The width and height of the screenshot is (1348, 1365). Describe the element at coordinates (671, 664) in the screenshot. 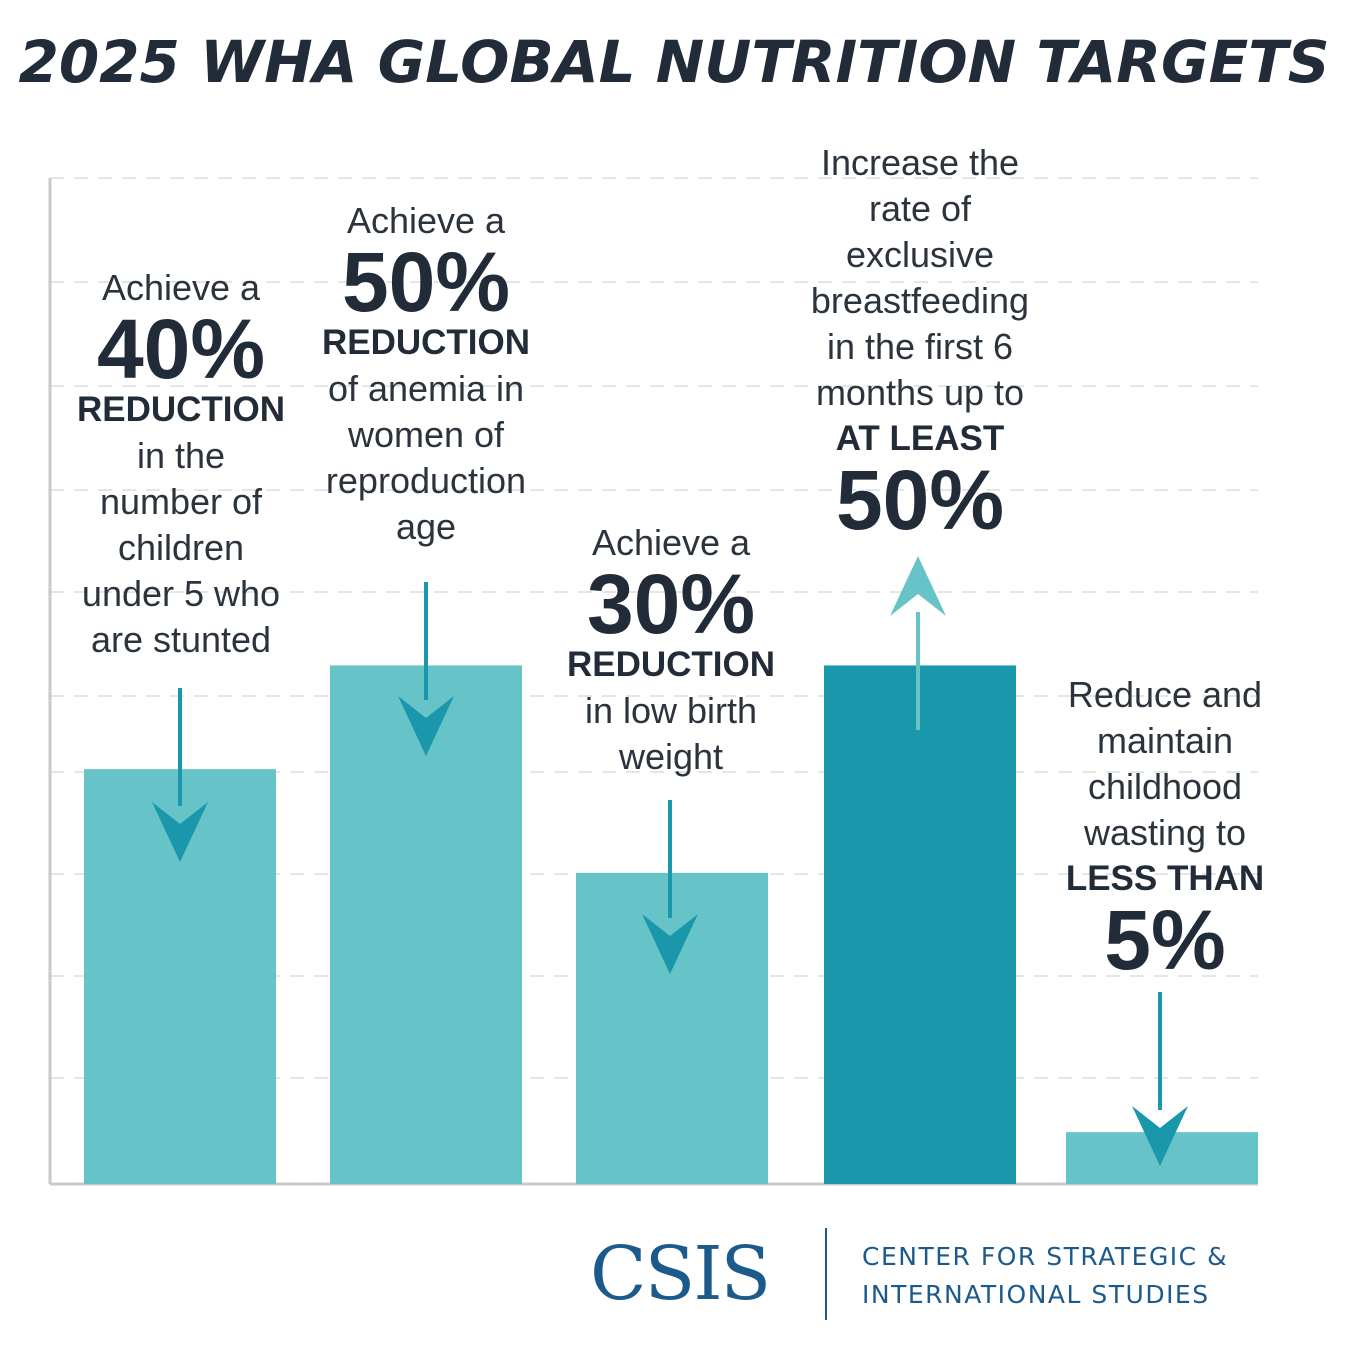

I see `label-lbw-bold: REDUCTION` at that location.